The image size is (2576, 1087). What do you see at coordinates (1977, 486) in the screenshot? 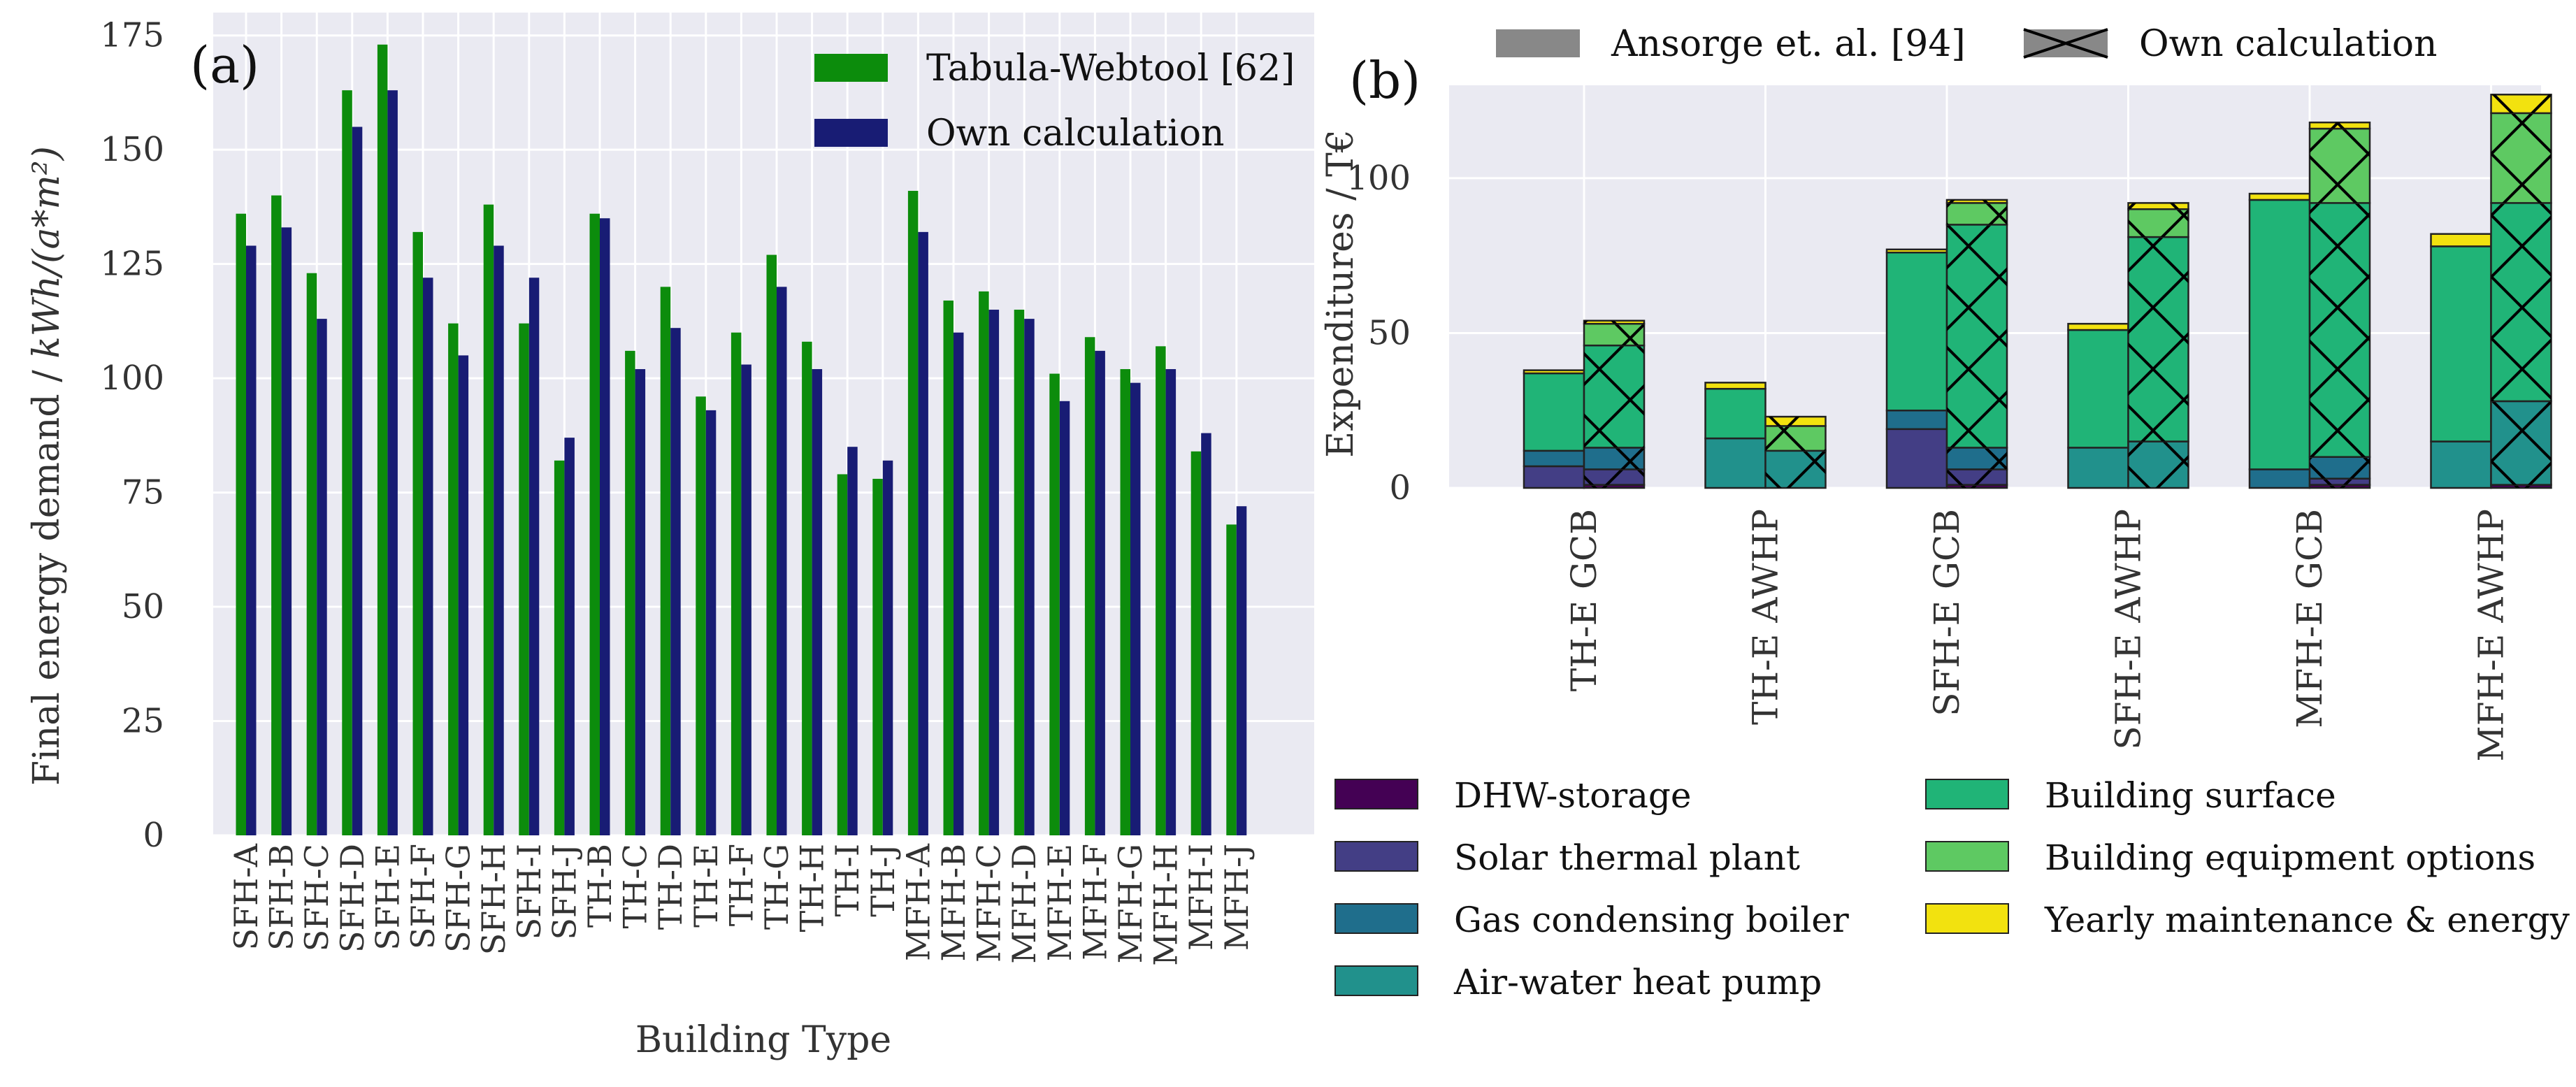
I see `bar-segment-own-sfh-e-gcb-dhw-storage-hatch` at bounding box center [1977, 486].